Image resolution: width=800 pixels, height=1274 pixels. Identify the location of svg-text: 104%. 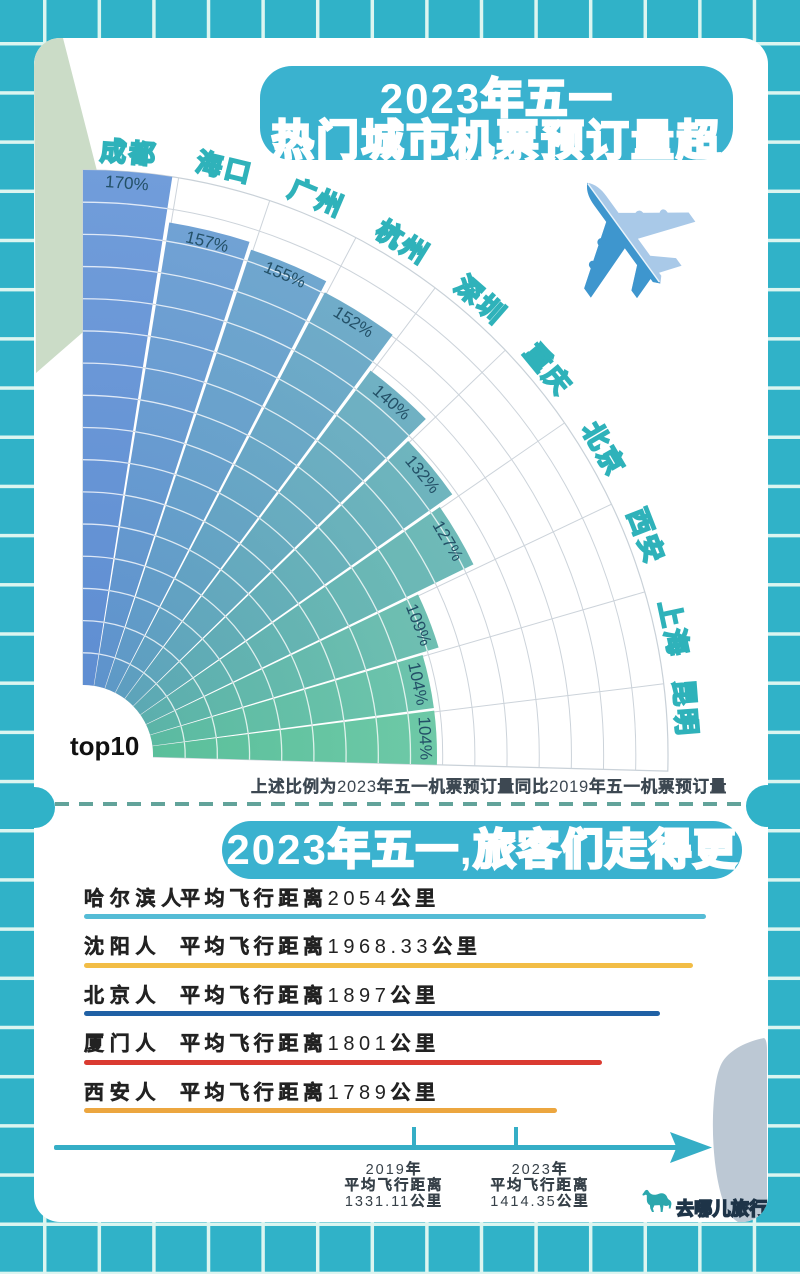
(425, 738).